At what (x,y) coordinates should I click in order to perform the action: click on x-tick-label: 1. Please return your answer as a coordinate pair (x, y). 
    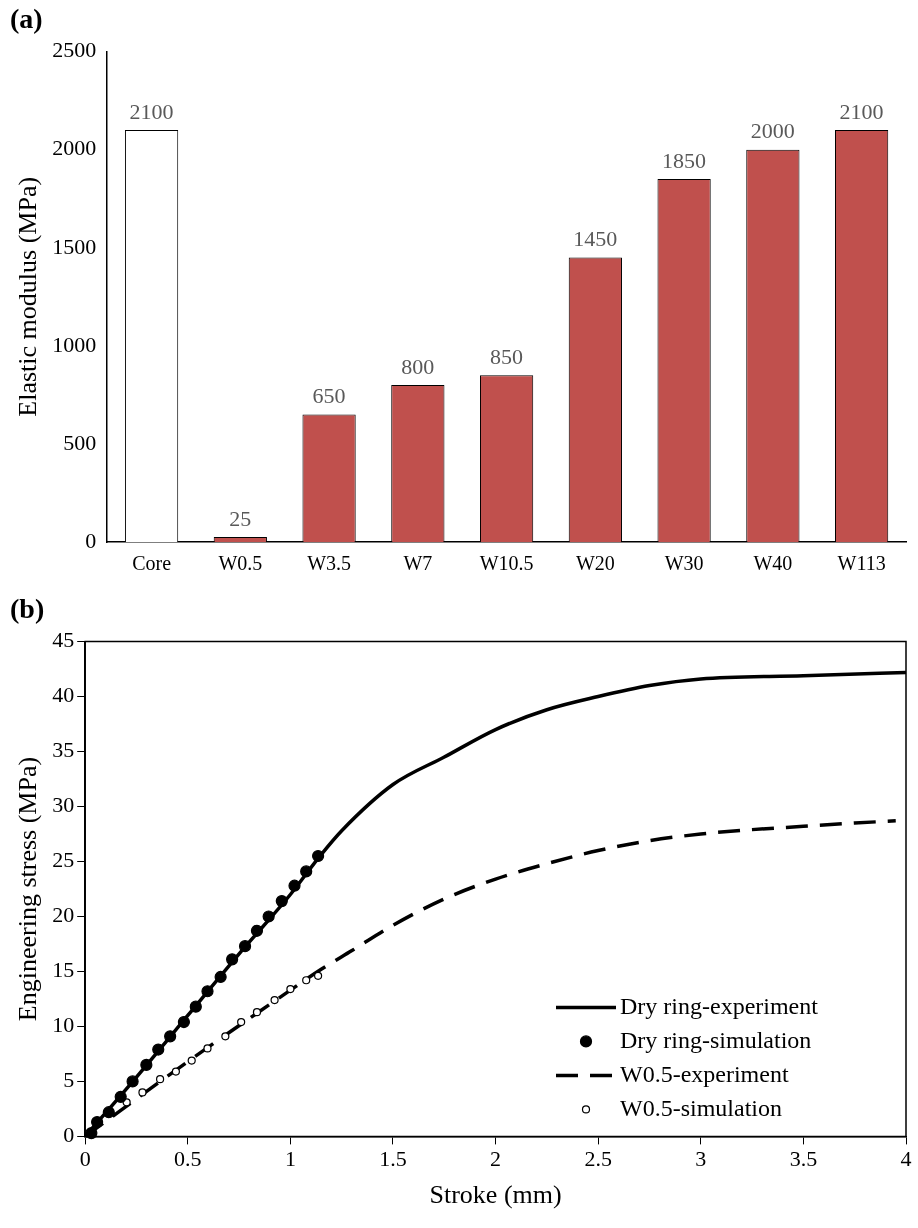
    Looking at the image, I should click on (290, 1159).